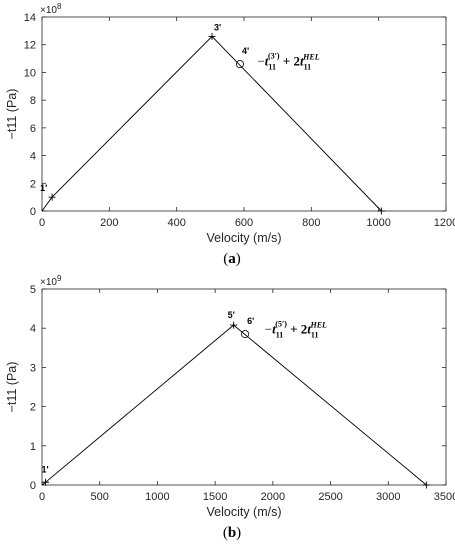 This screenshot has height=550, width=455. I want to click on x-tick-label: 500, so click(100, 497).